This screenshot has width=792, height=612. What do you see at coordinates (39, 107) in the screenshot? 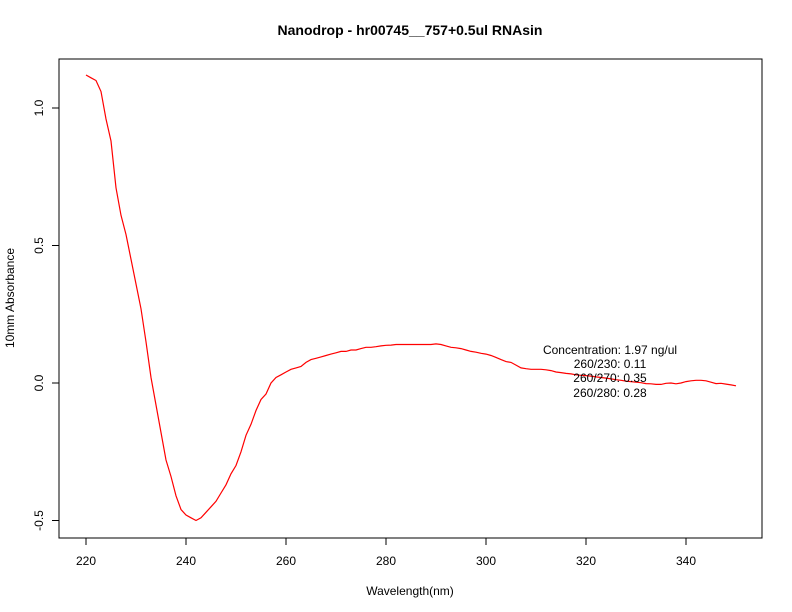
I see `y-tick-label: 1.0` at bounding box center [39, 107].